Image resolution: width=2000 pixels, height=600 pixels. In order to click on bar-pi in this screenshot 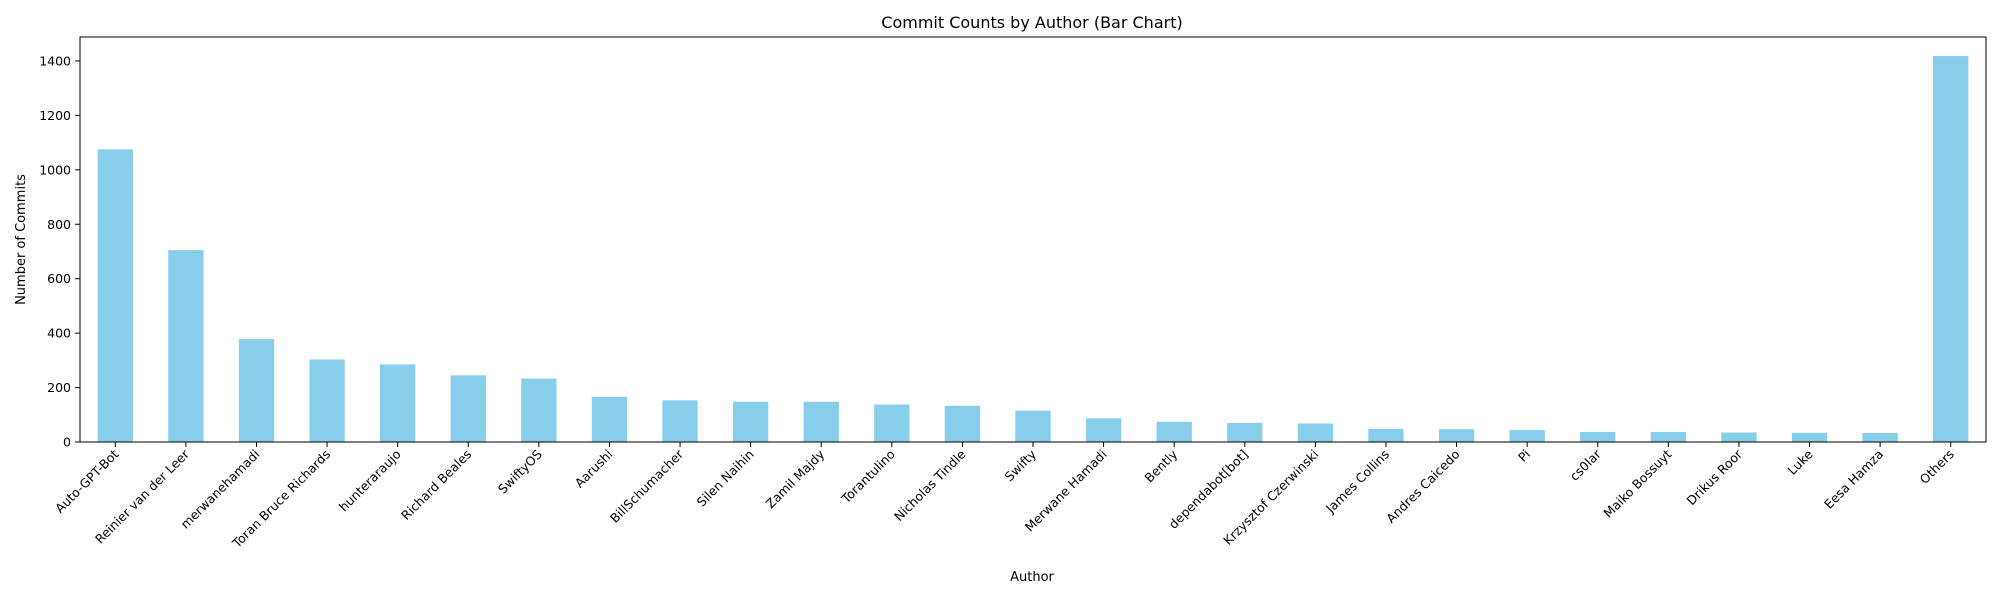, I will do `click(1527, 436)`.